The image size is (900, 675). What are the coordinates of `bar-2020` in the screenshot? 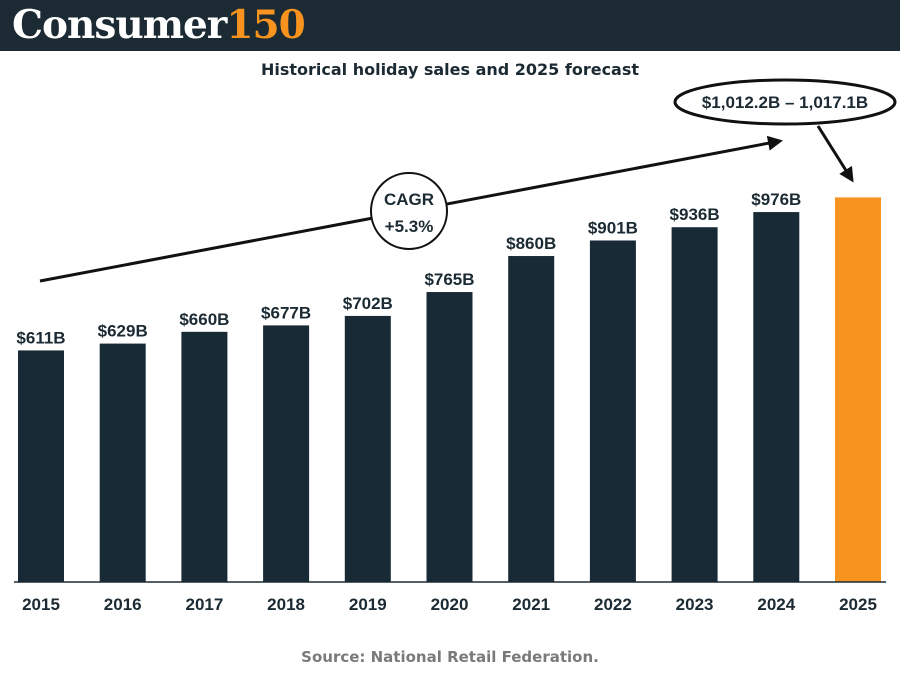 It's located at (449, 437).